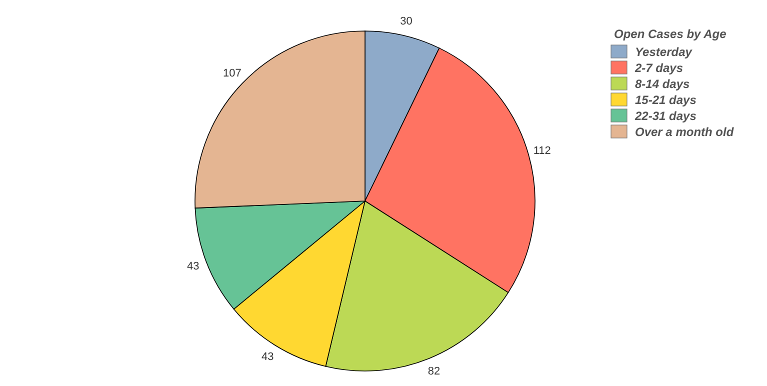 This screenshot has width=767, height=386. I want to click on legend-label: Over a month old, so click(684, 132).